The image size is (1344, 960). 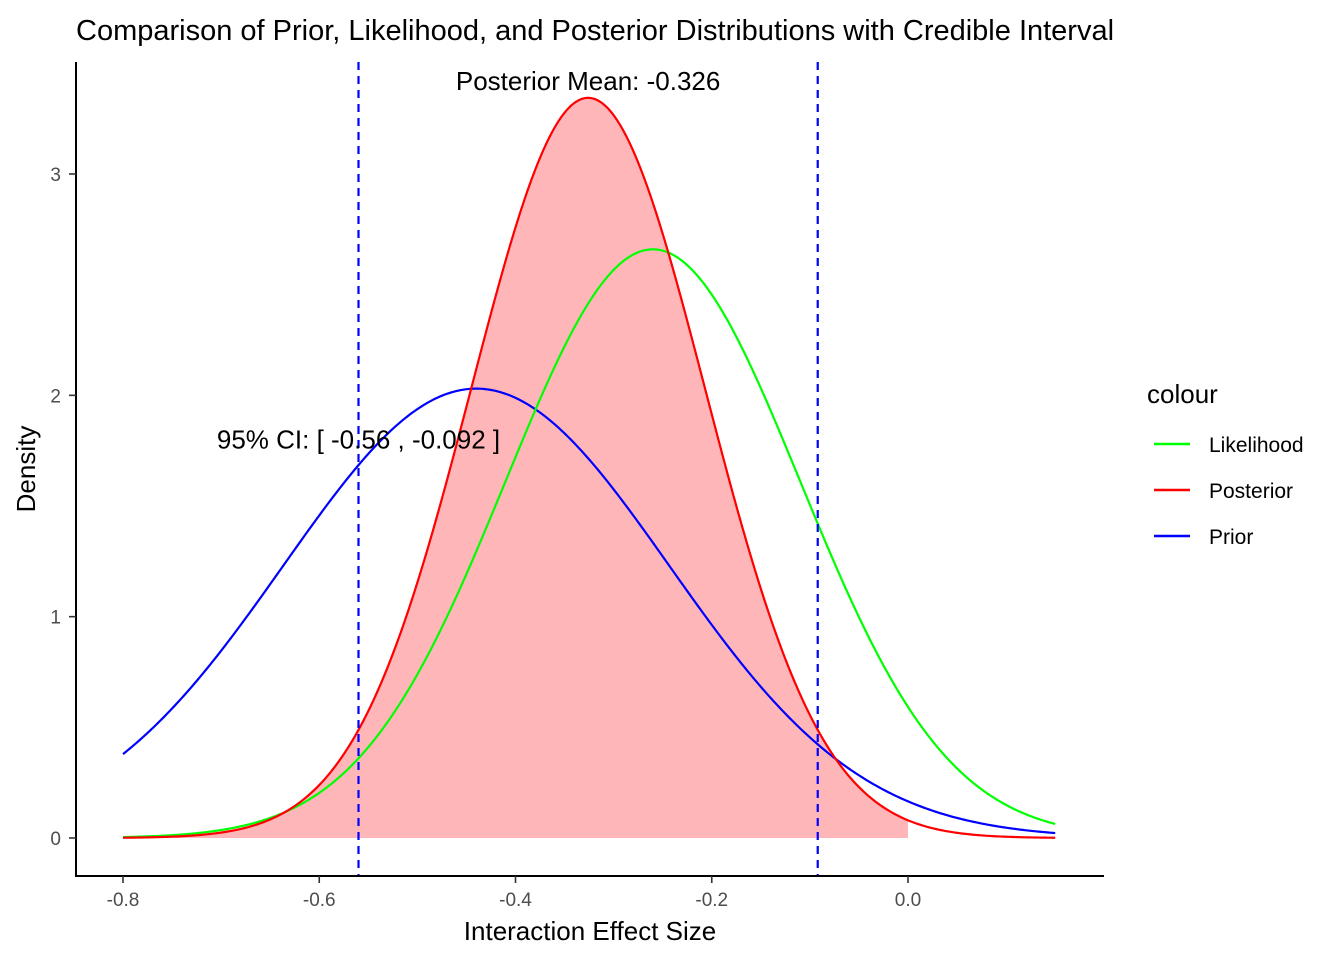 I want to click on legend-item-prior: Prior, so click(x=1203, y=537).